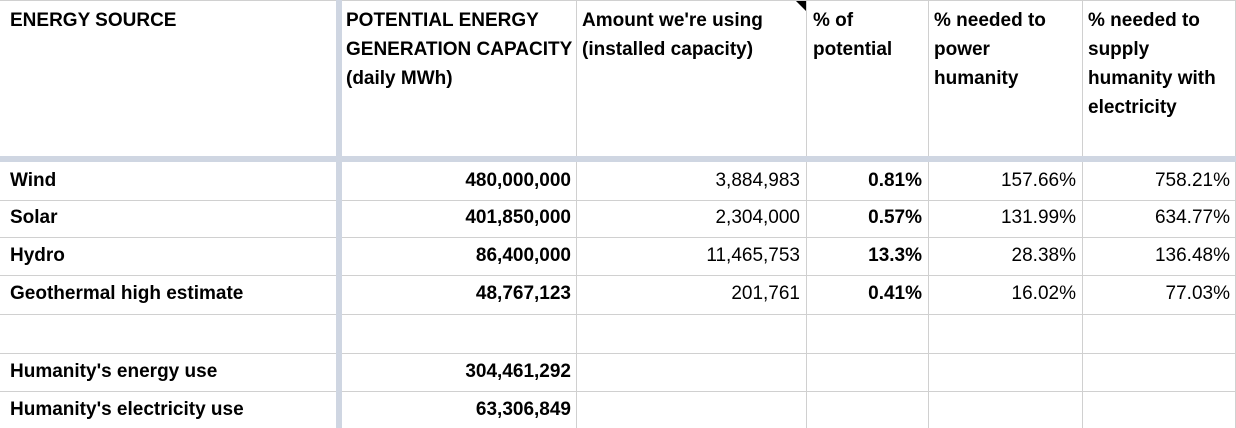  I want to click on cell-installed: 3,884,983, so click(757, 180).